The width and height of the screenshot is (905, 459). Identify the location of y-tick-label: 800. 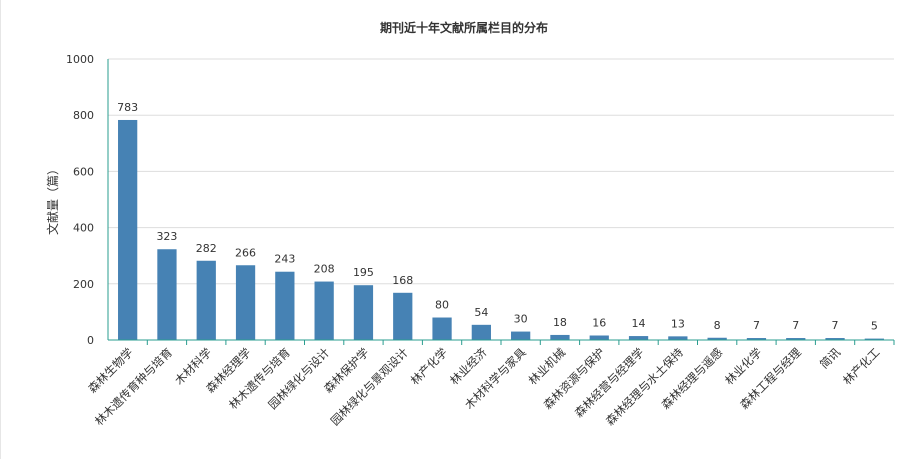
(83, 115).